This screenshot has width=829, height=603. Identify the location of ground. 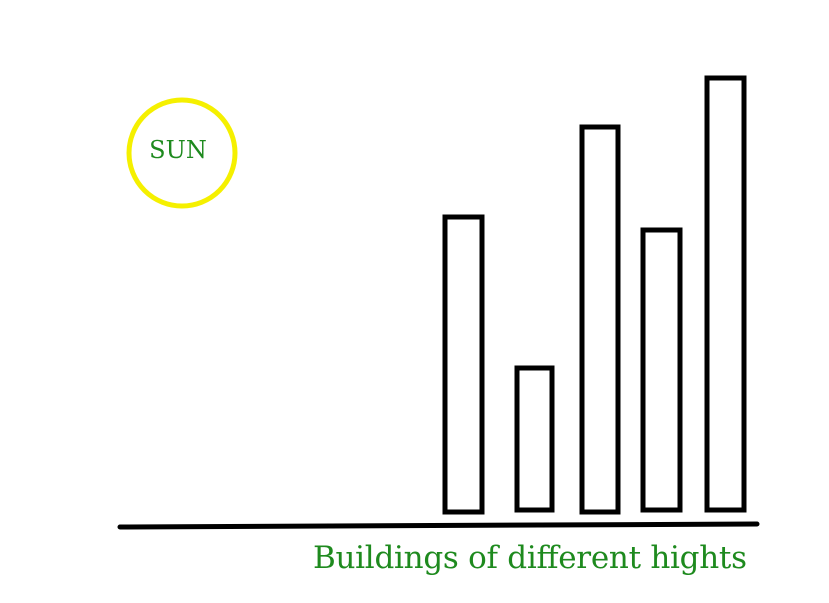
(438, 525).